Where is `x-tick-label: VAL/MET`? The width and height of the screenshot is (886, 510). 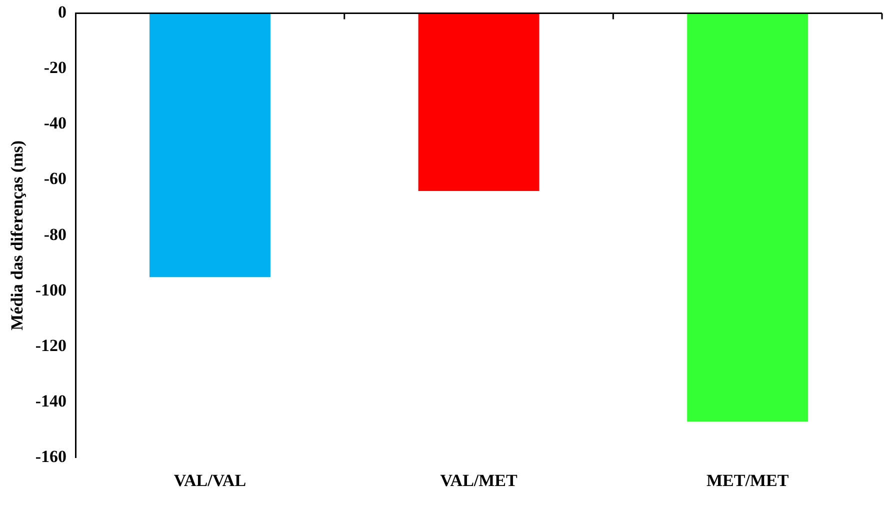
x-tick-label: VAL/MET is located at coordinates (479, 480).